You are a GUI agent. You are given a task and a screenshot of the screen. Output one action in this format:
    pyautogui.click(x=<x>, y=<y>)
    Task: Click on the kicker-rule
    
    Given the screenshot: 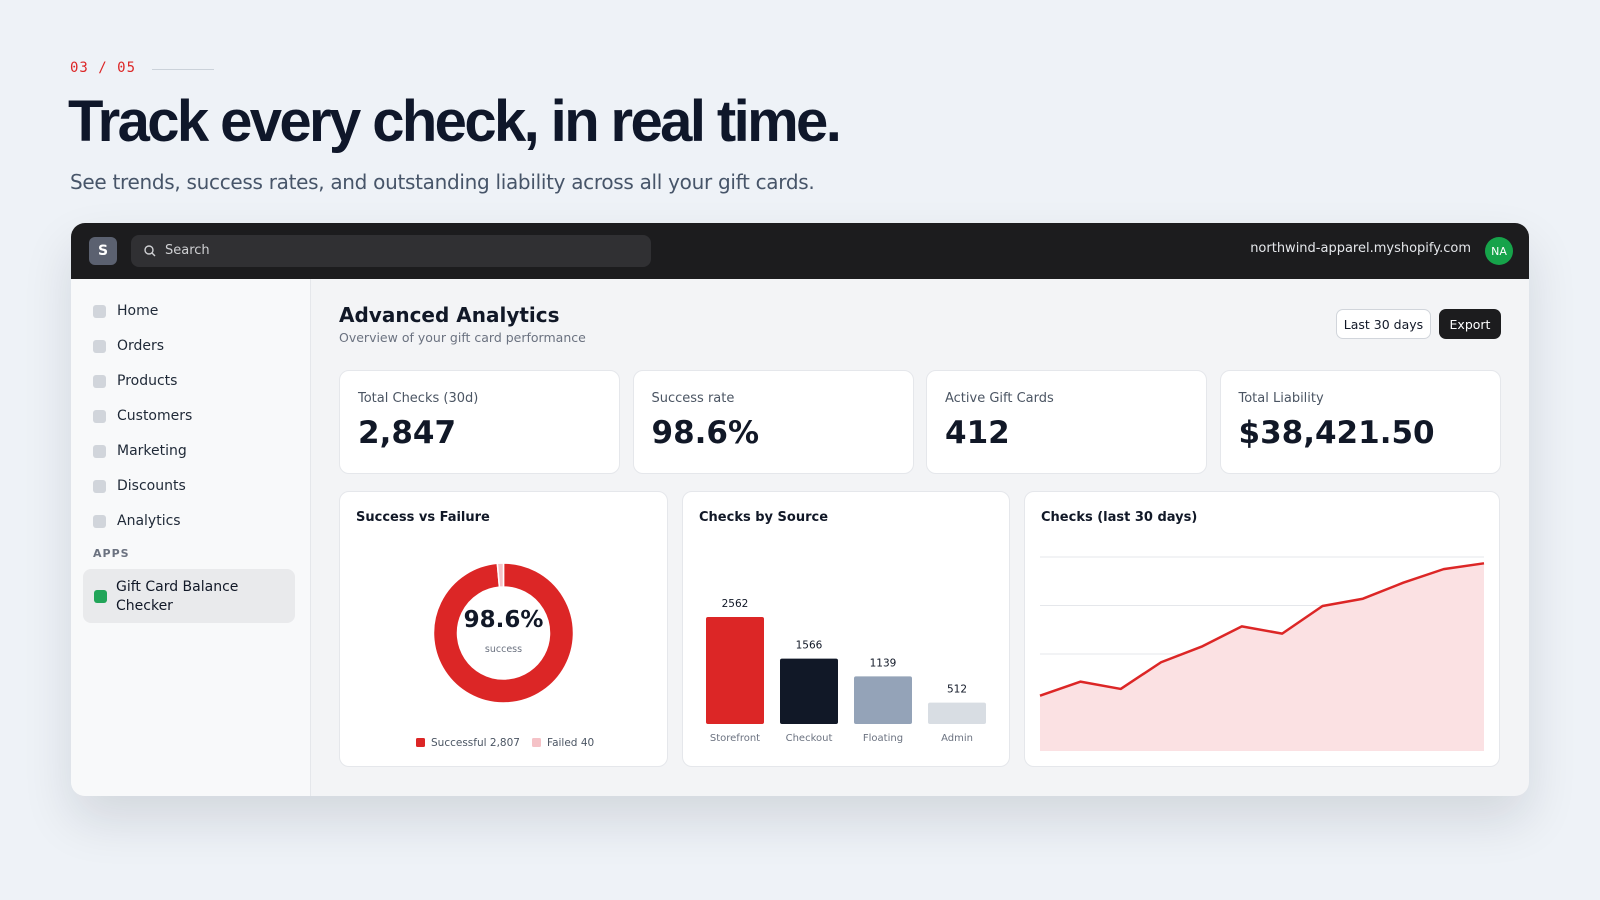 What is the action you would take?
    pyautogui.click(x=183, y=69)
    